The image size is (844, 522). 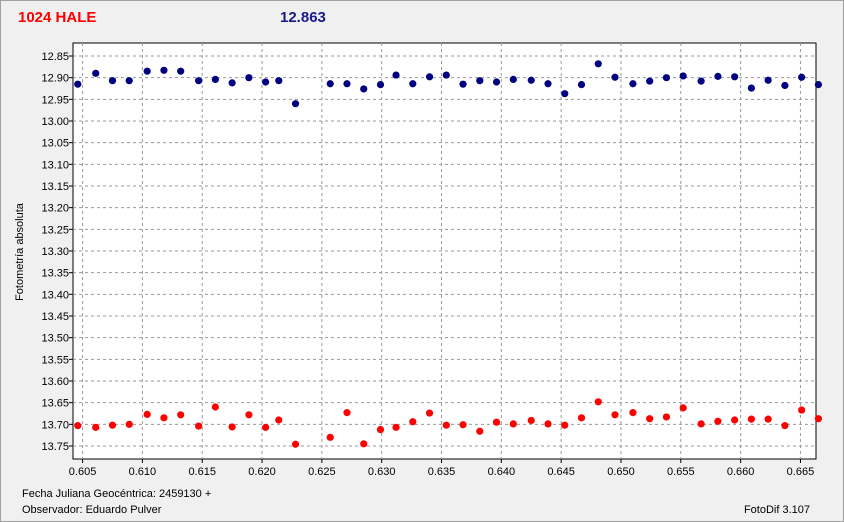 What do you see at coordinates (55, 382) in the screenshot?
I see `y-tick-label: 13.60` at bounding box center [55, 382].